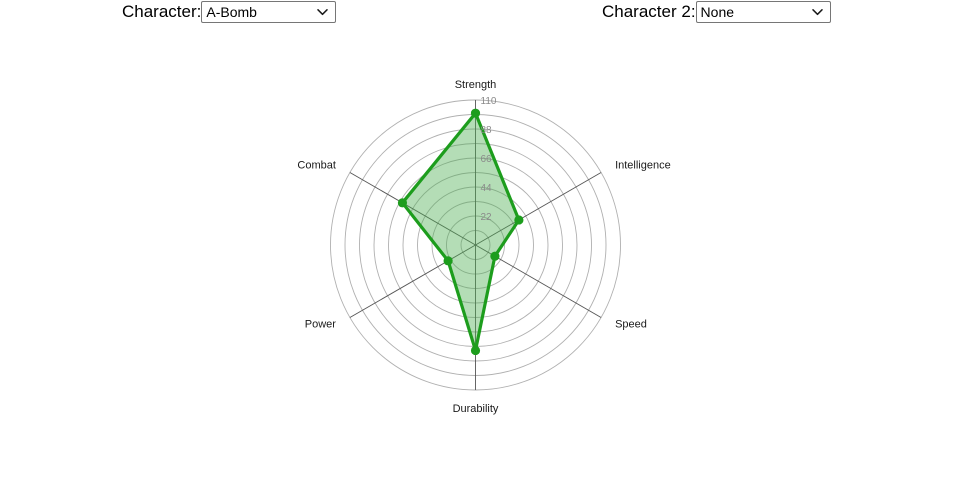 The height and width of the screenshot is (500, 960). What do you see at coordinates (487, 188) in the screenshot?
I see `radial-tick-label: 44` at bounding box center [487, 188].